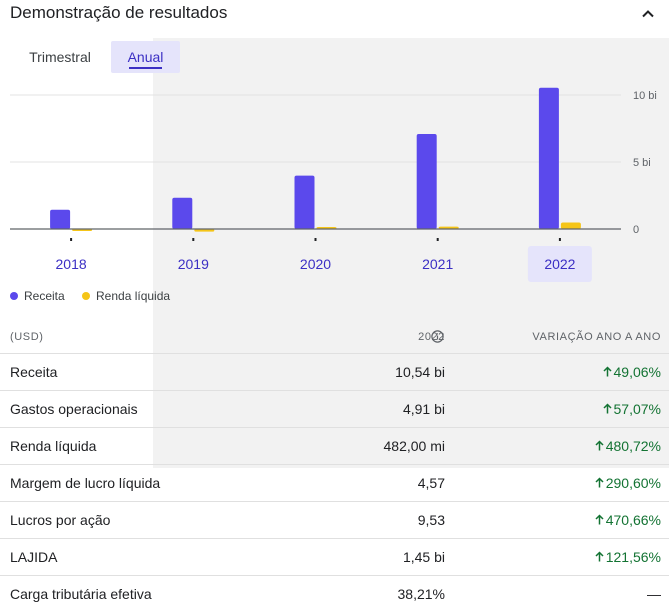 Image resolution: width=669 pixels, height=603 pixels. What do you see at coordinates (431, 483) in the screenshot?
I see `row-value: 4,57` at bounding box center [431, 483].